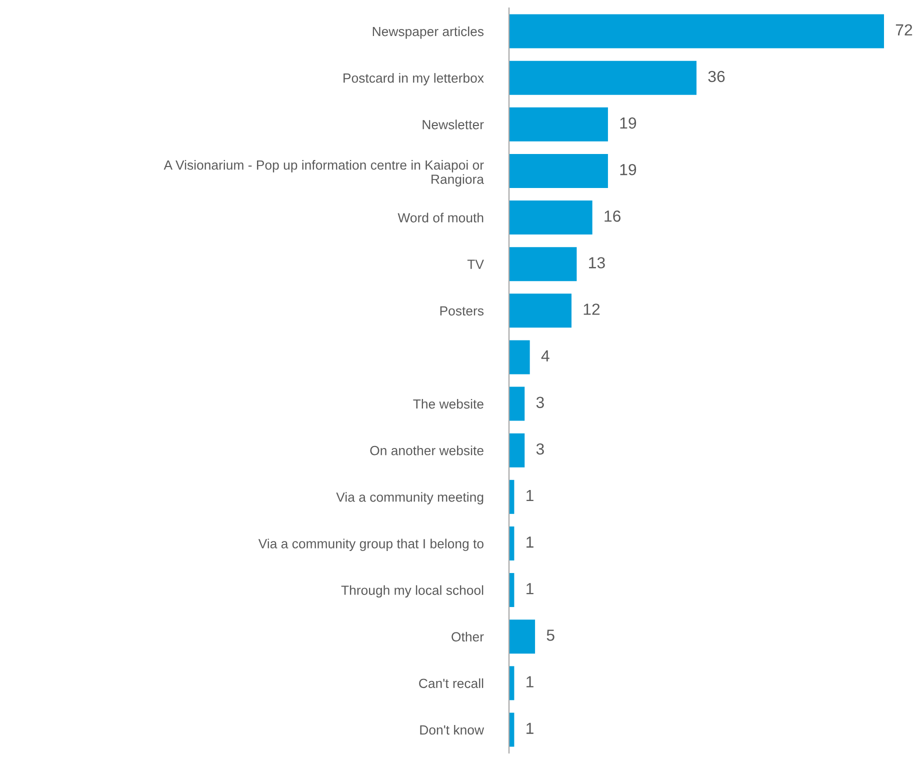  What do you see at coordinates (597, 262) in the screenshot?
I see `data-label: 13` at bounding box center [597, 262].